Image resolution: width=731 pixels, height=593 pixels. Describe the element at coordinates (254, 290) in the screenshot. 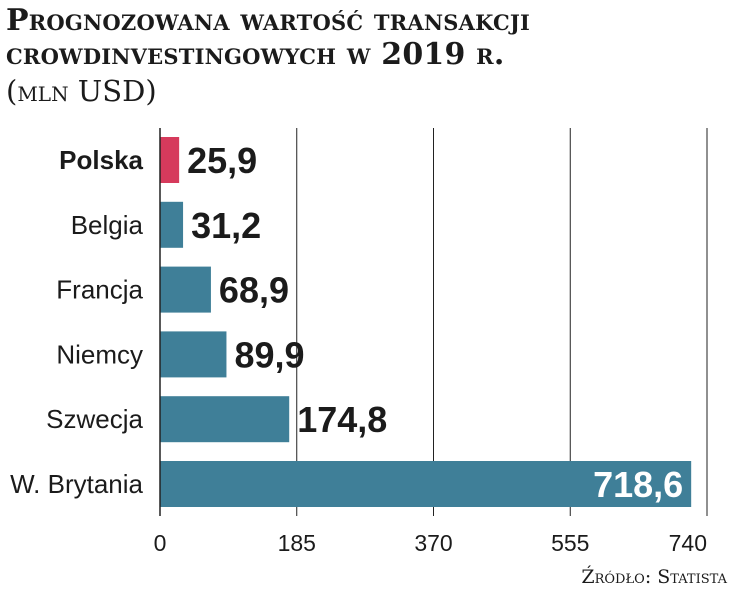

I see `data-label: 68,9` at that location.